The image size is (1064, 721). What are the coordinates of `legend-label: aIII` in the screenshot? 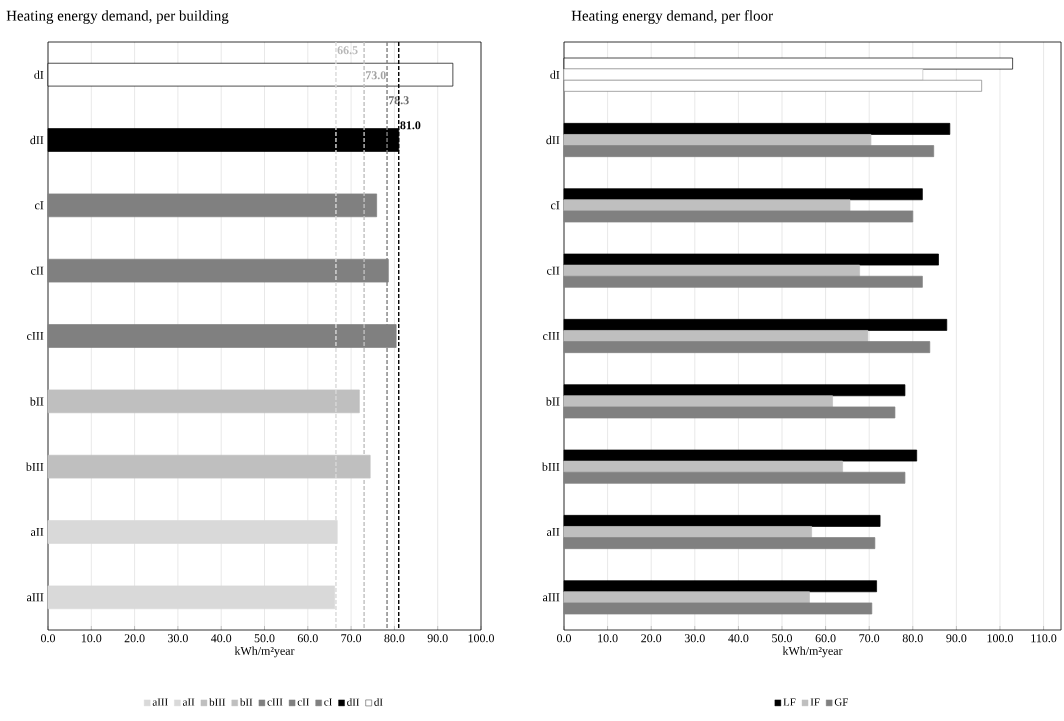 It's located at (160, 702).